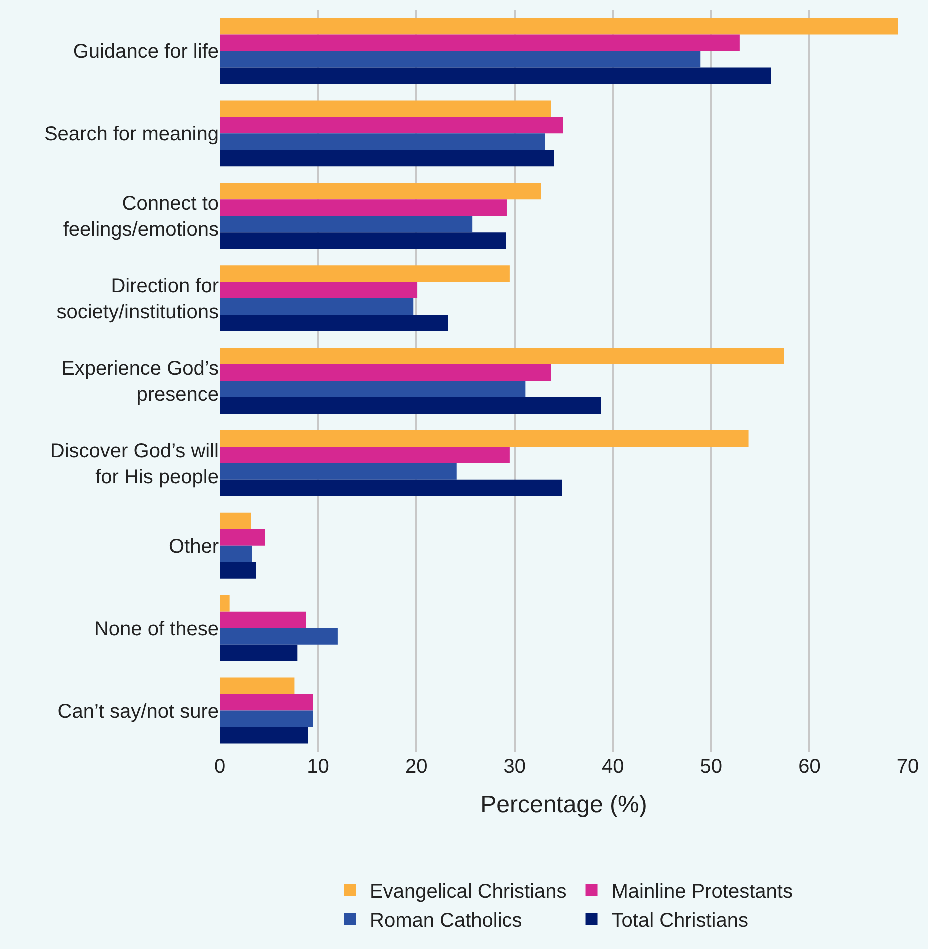 The height and width of the screenshot is (949, 928). I want to click on x-tick-label: 20, so click(416, 767).